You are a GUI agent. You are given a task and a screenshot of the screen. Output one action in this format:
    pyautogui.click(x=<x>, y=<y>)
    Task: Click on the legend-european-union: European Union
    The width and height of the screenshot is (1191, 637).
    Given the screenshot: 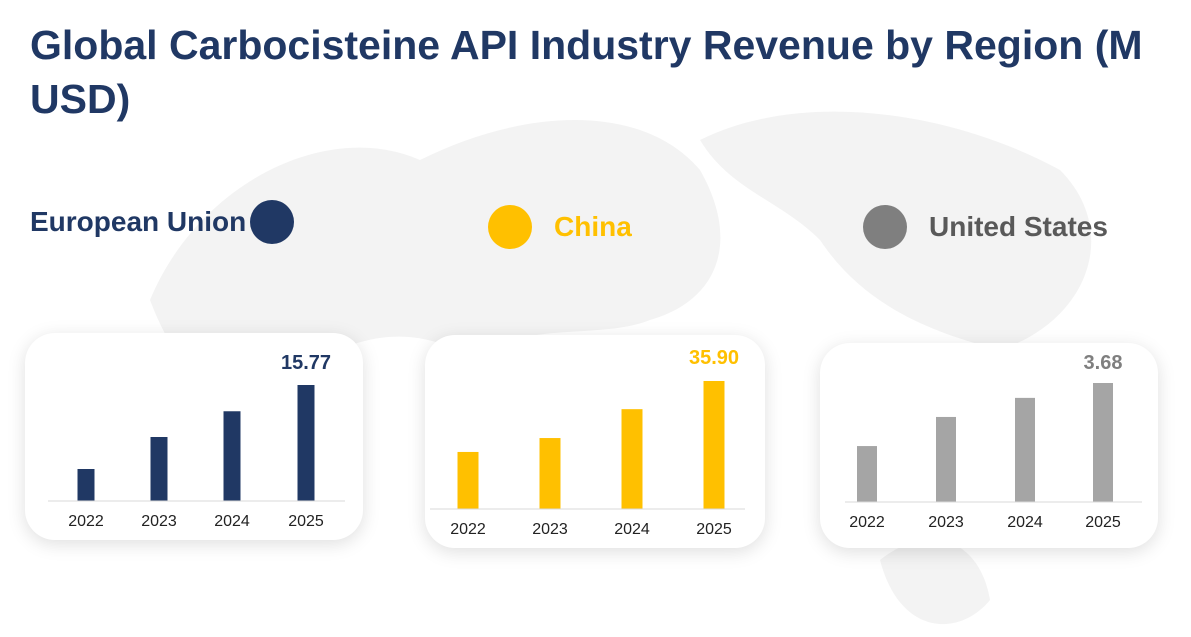 What is the action you would take?
    pyautogui.click(x=162, y=222)
    